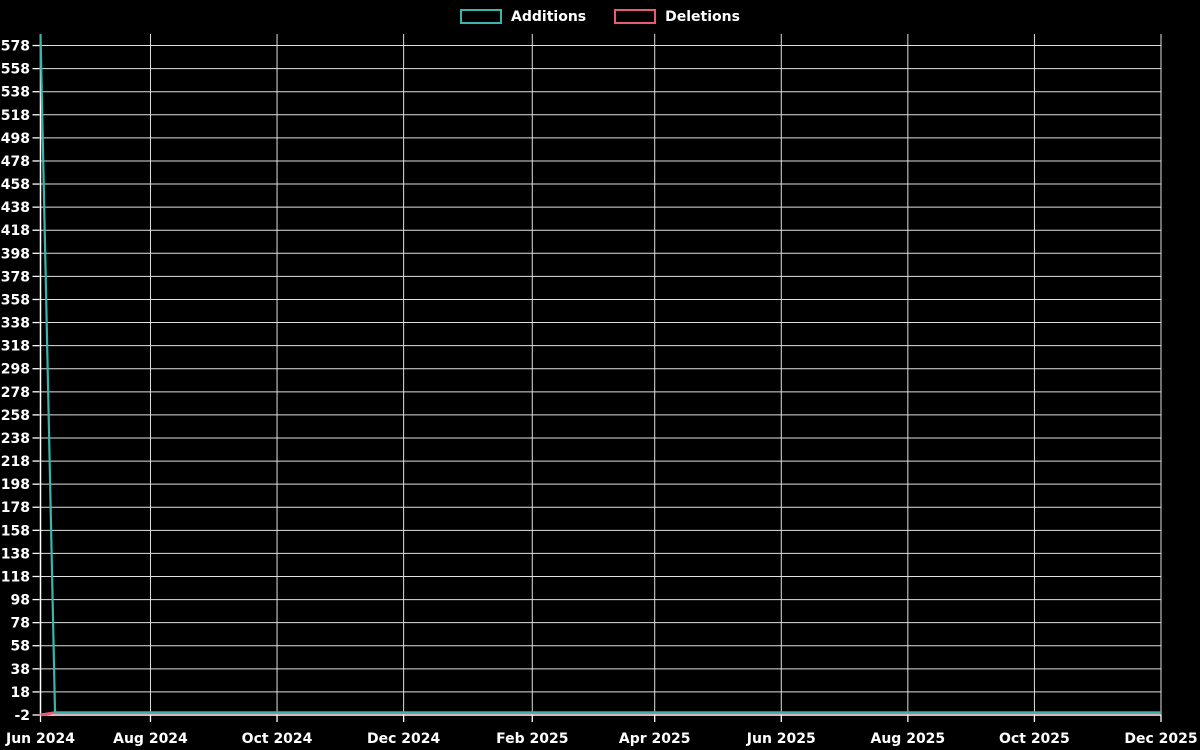  What do you see at coordinates (15, 70) in the screenshot?
I see `y-tick-label: 558` at bounding box center [15, 70].